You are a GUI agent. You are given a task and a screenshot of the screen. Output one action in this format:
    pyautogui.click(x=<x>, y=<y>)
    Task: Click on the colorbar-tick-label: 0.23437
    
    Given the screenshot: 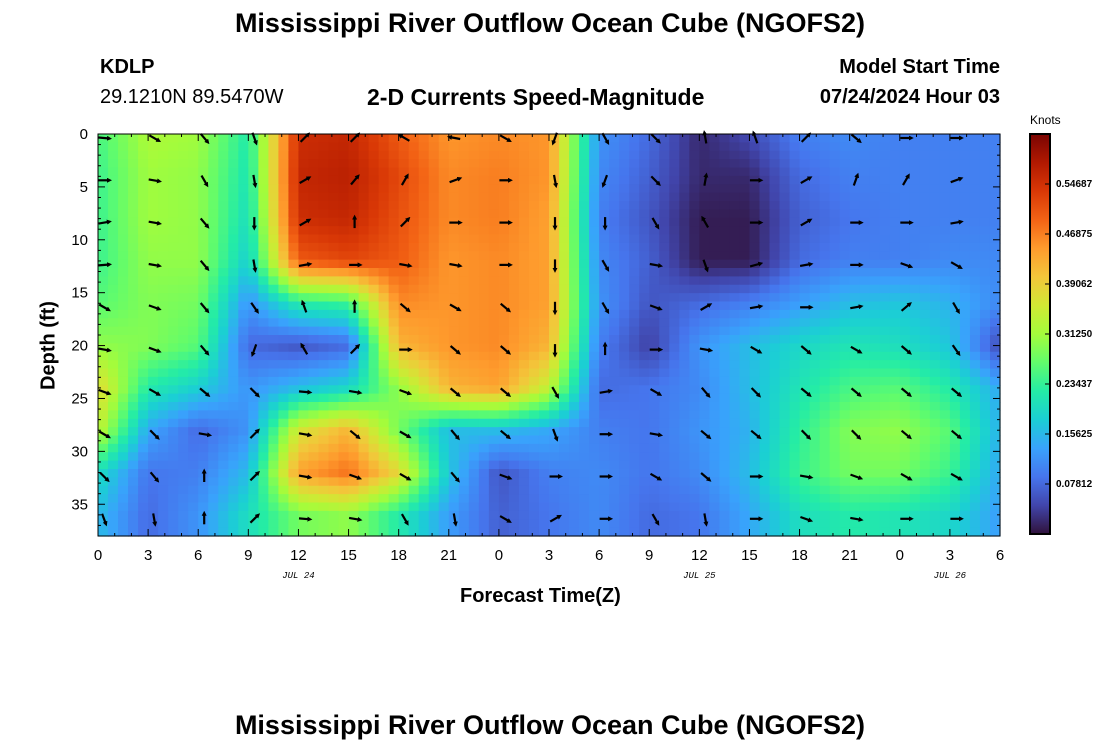 What is the action you would take?
    pyautogui.click(x=1074, y=384)
    